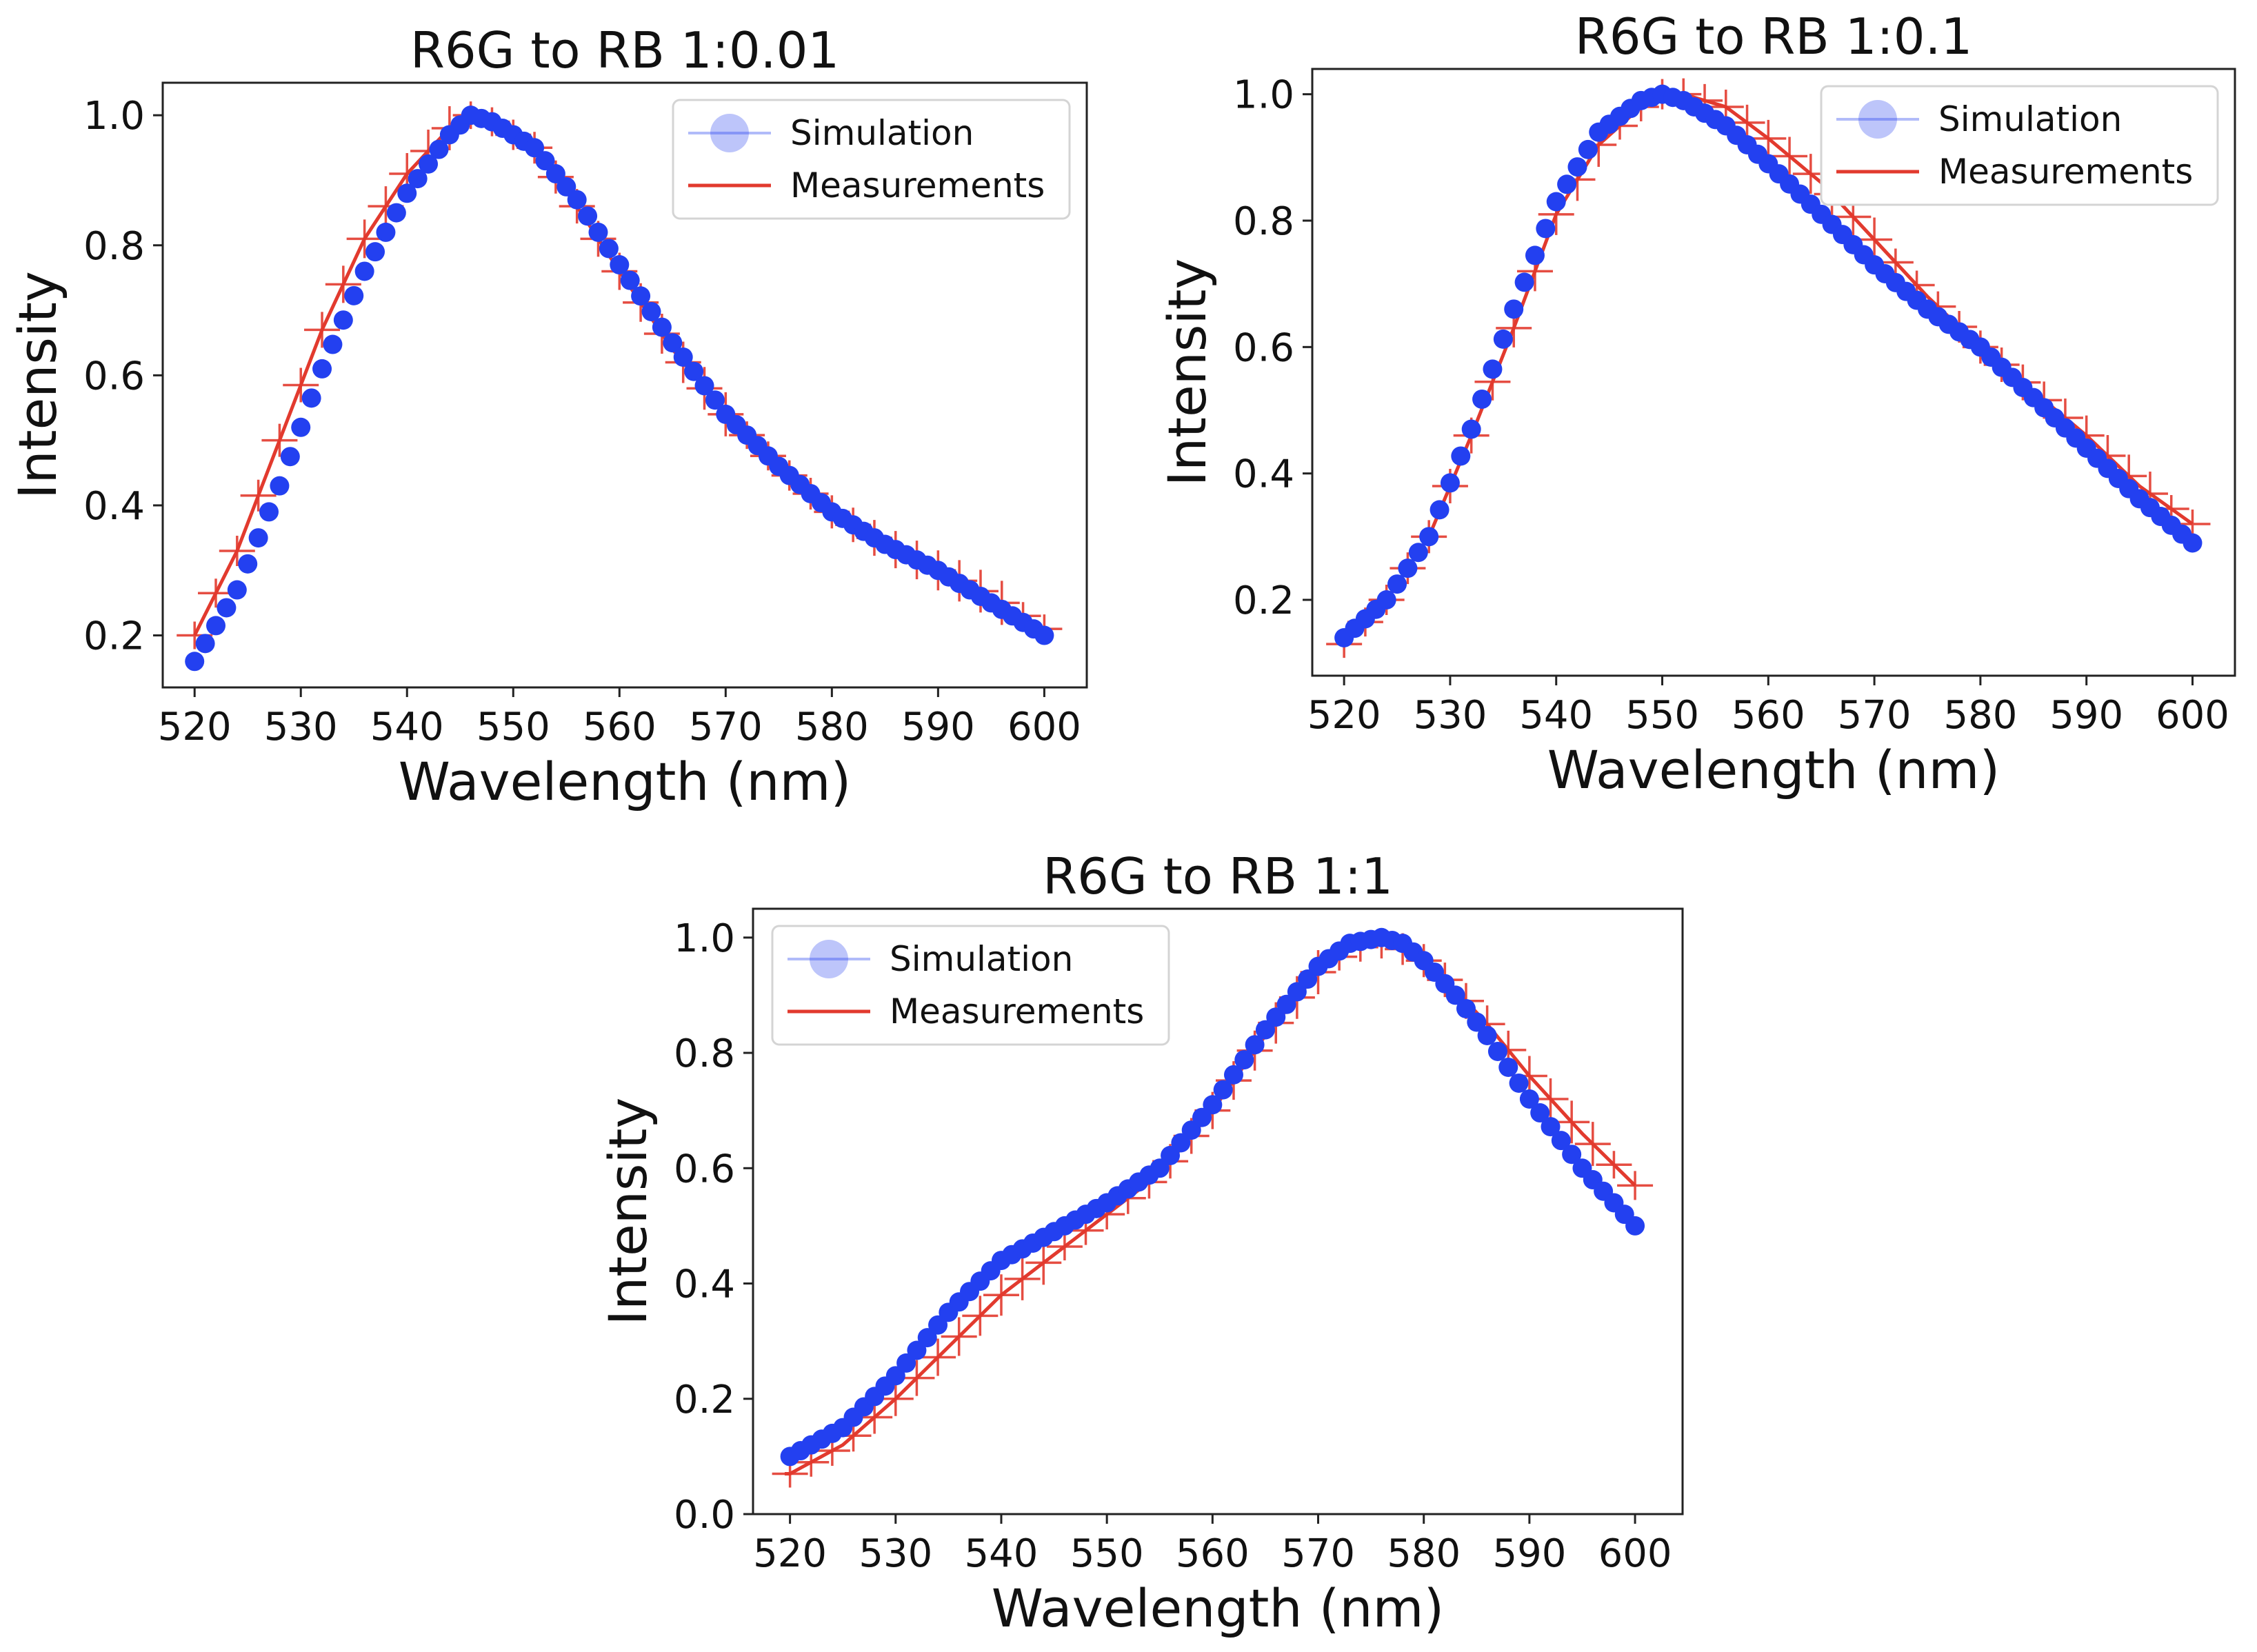 This screenshot has height=1652, width=2257. Describe the element at coordinates (1450, 715) in the screenshot. I see `x-tick-label: 530` at that location.